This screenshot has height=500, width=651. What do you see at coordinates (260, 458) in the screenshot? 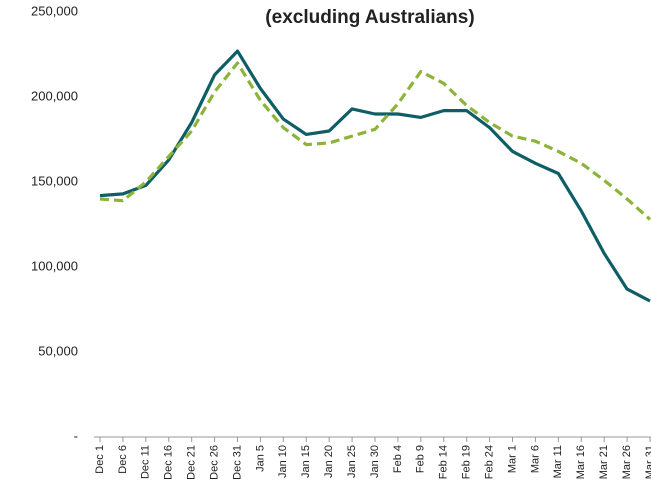
I see `x-tick-label: Jan 5` at bounding box center [260, 458].